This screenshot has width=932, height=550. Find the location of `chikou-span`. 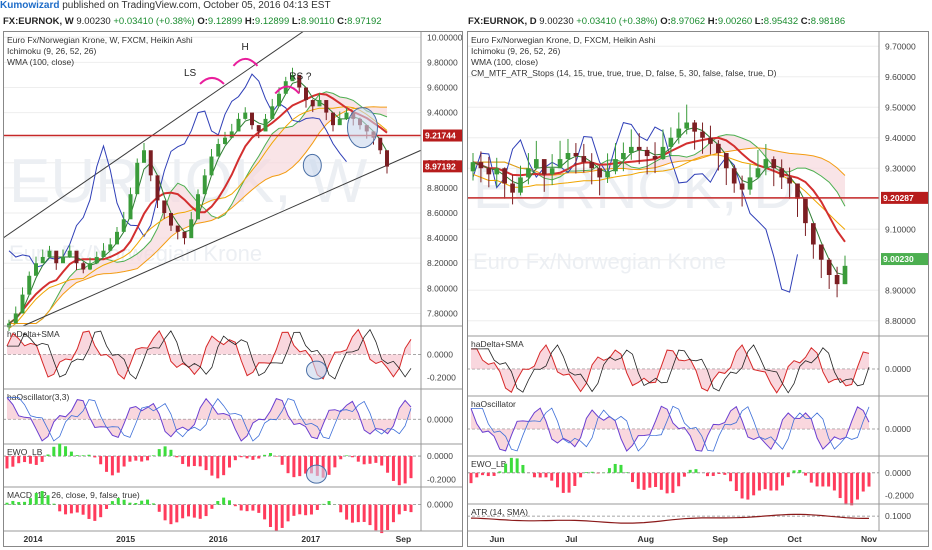

chikou-span is located at coordinates (177, 170).